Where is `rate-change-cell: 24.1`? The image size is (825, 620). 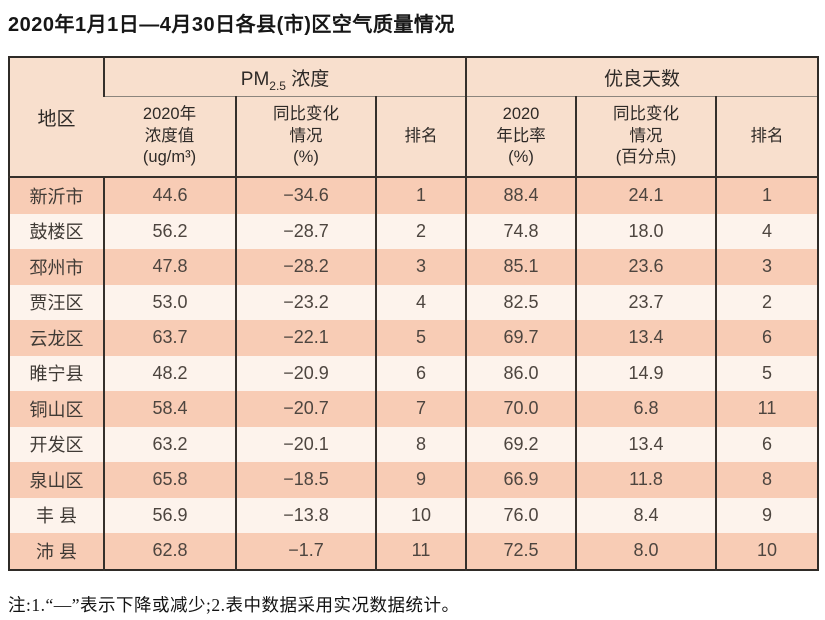
rate-change-cell: 24.1 is located at coordinates (645, 195).